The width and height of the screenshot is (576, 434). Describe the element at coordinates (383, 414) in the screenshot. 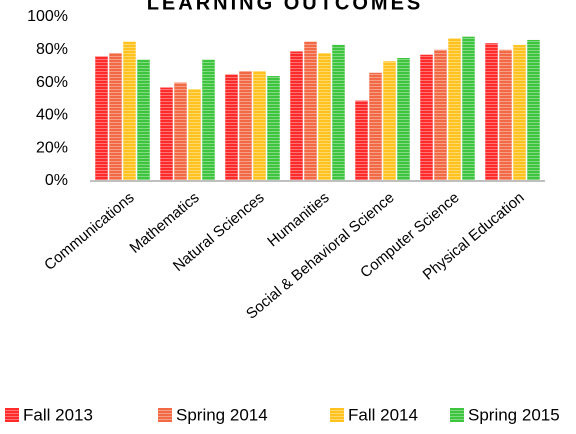

I see `legend-label: Fall 2014` at that location.